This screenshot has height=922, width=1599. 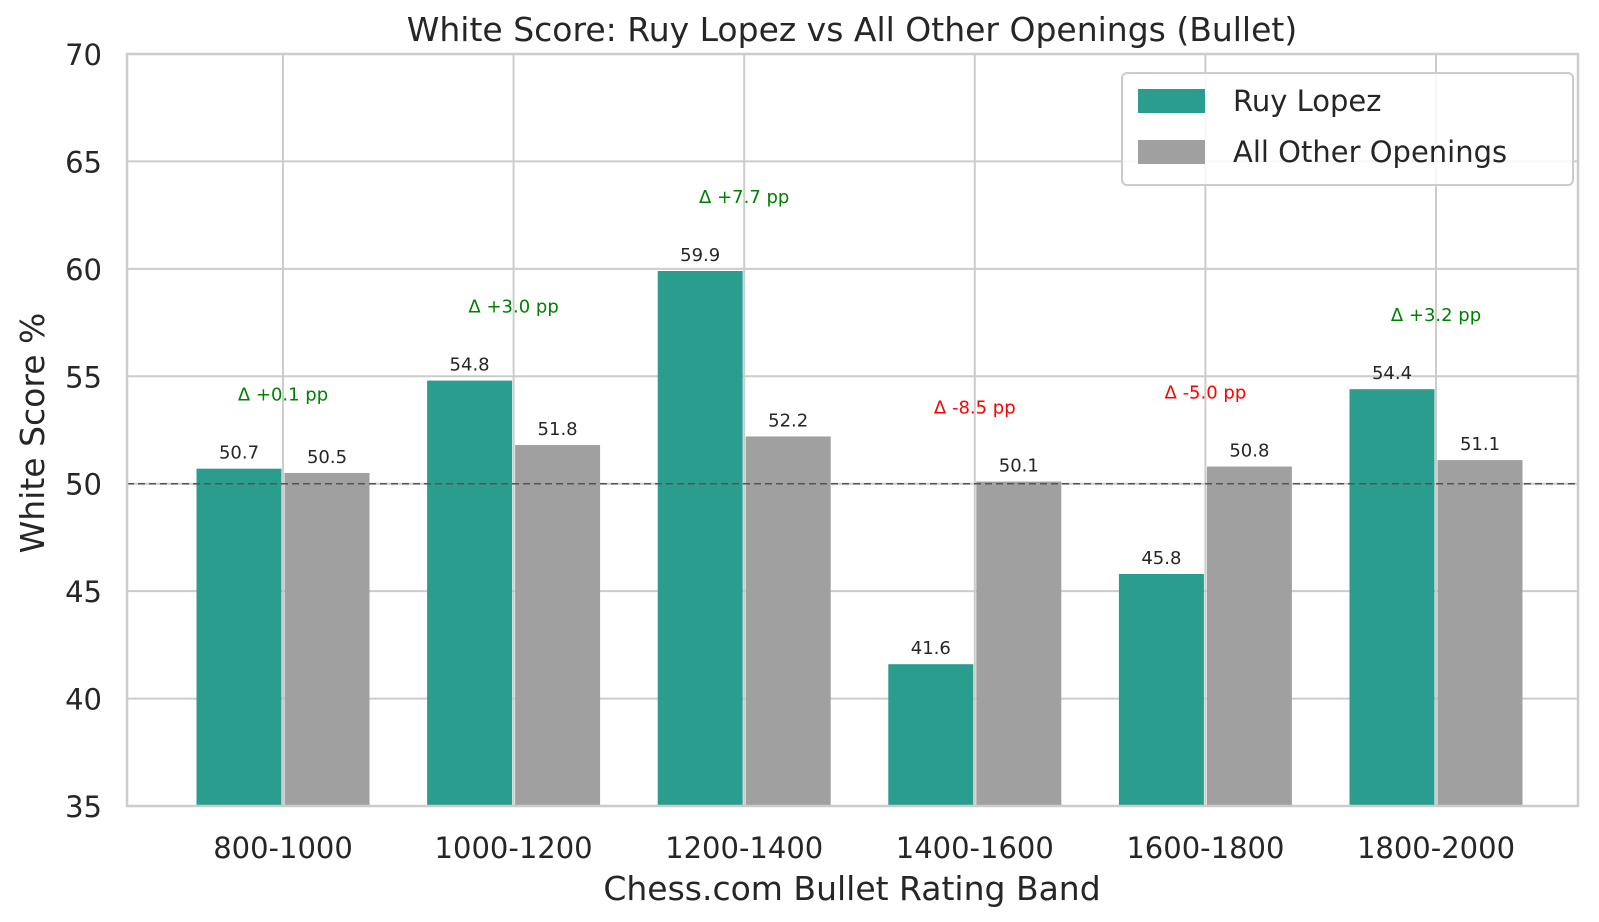 What do you see at coordinates (1347, 129) in the screenshot?
I see `legend-box` at bounding box center [1347, 129].